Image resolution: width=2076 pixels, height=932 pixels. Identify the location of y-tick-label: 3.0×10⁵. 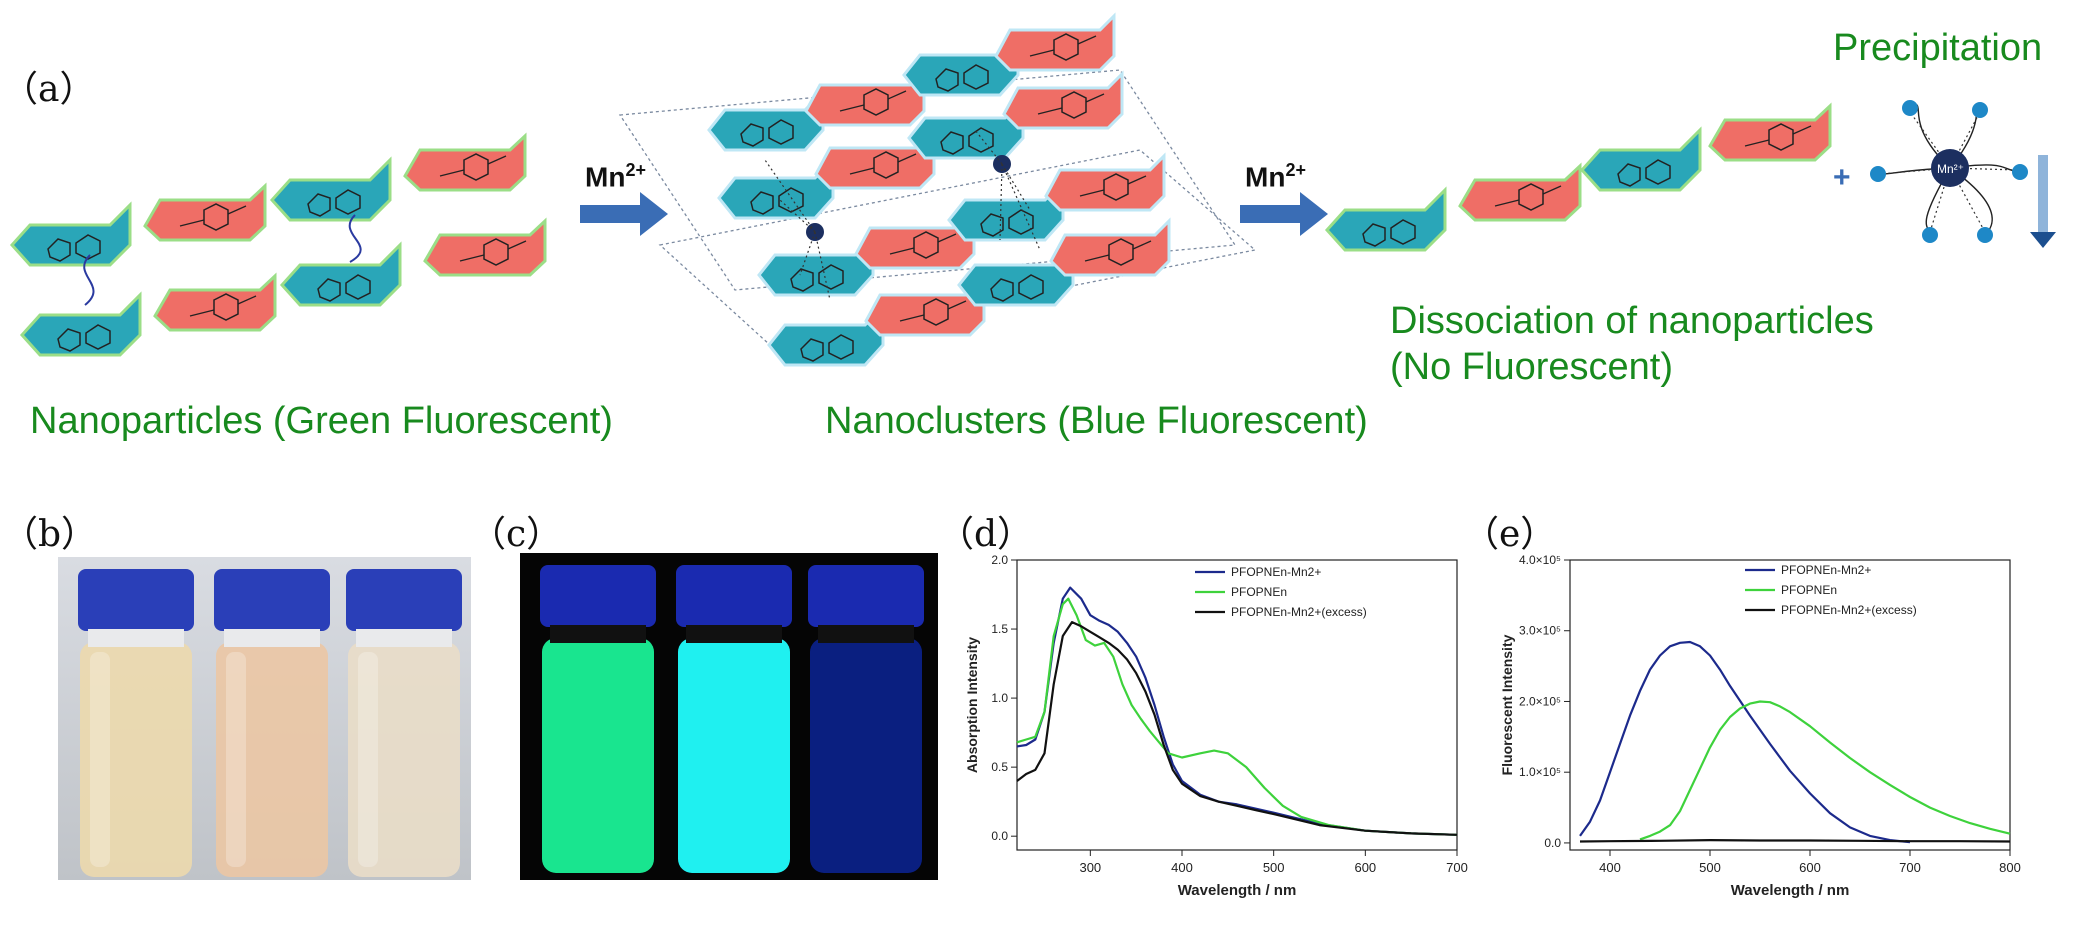
(1540, 631).